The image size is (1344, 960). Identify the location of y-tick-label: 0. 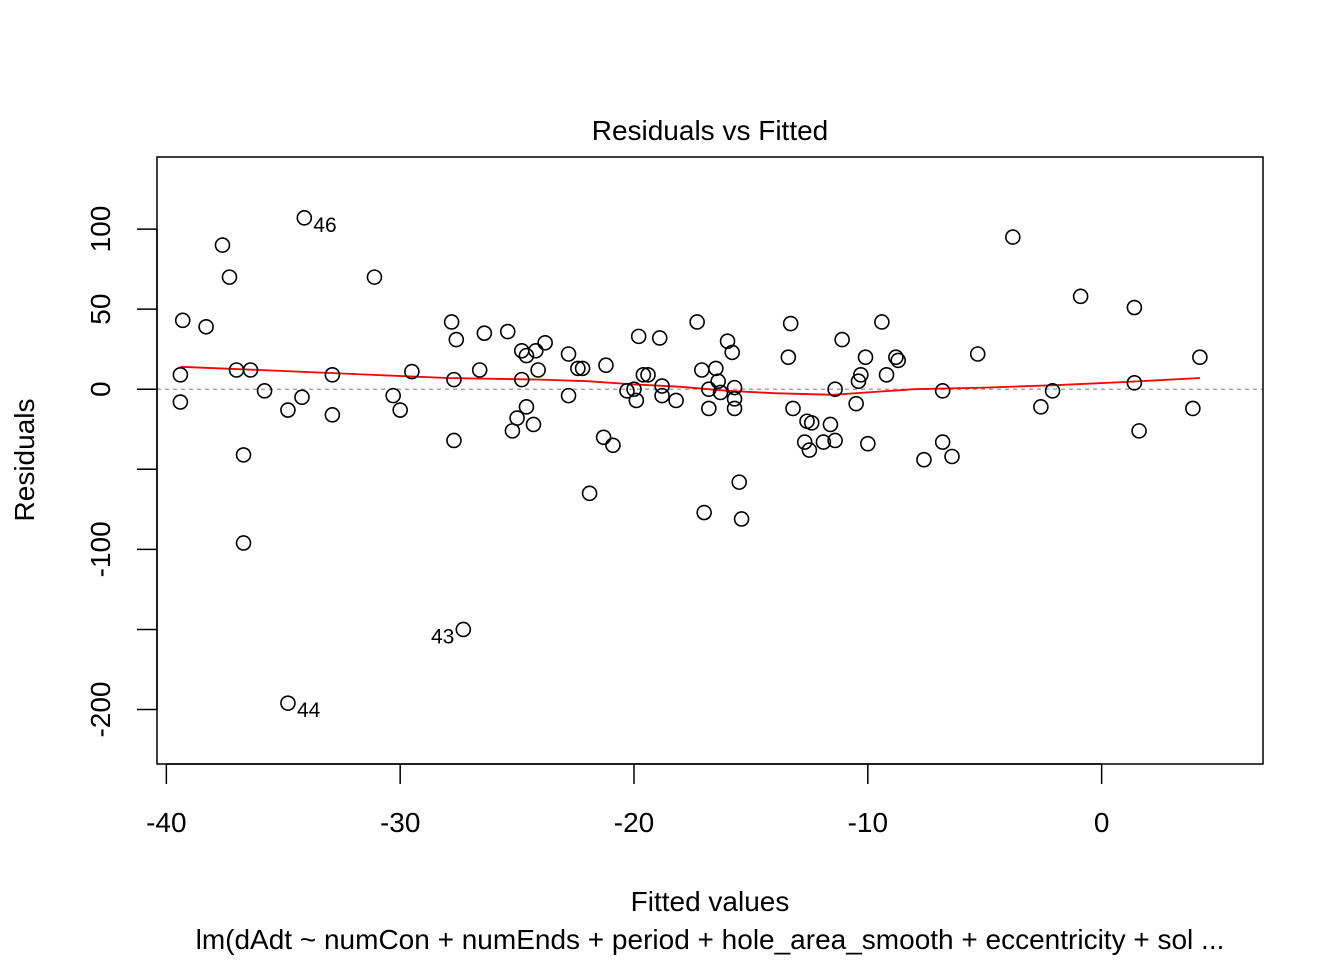
(100, 389).